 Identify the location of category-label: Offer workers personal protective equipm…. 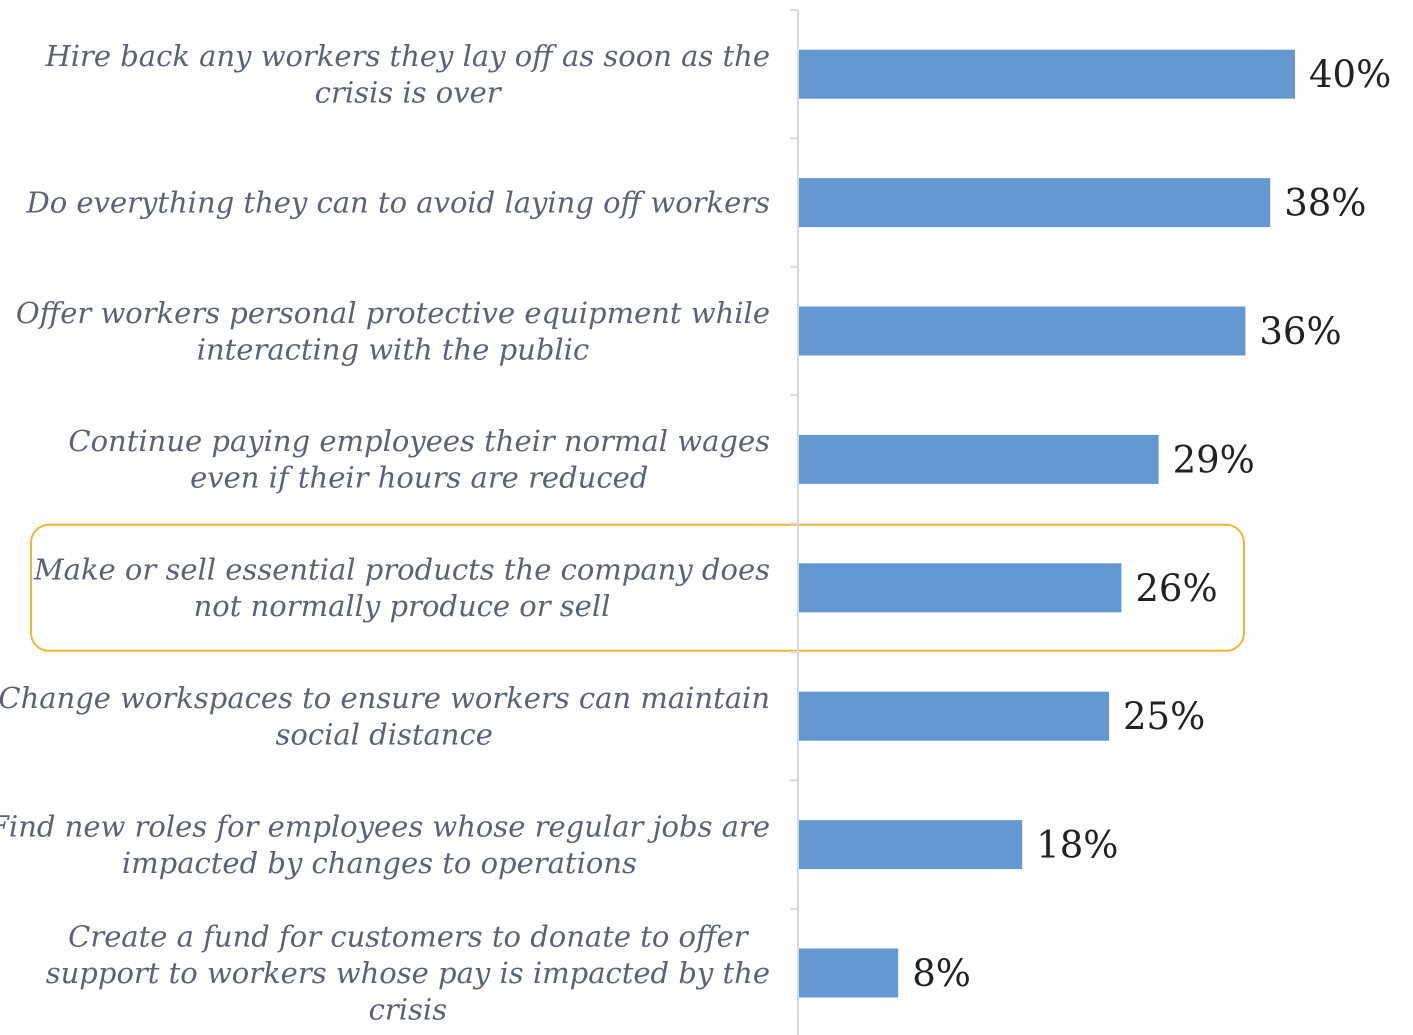
(393, 331).